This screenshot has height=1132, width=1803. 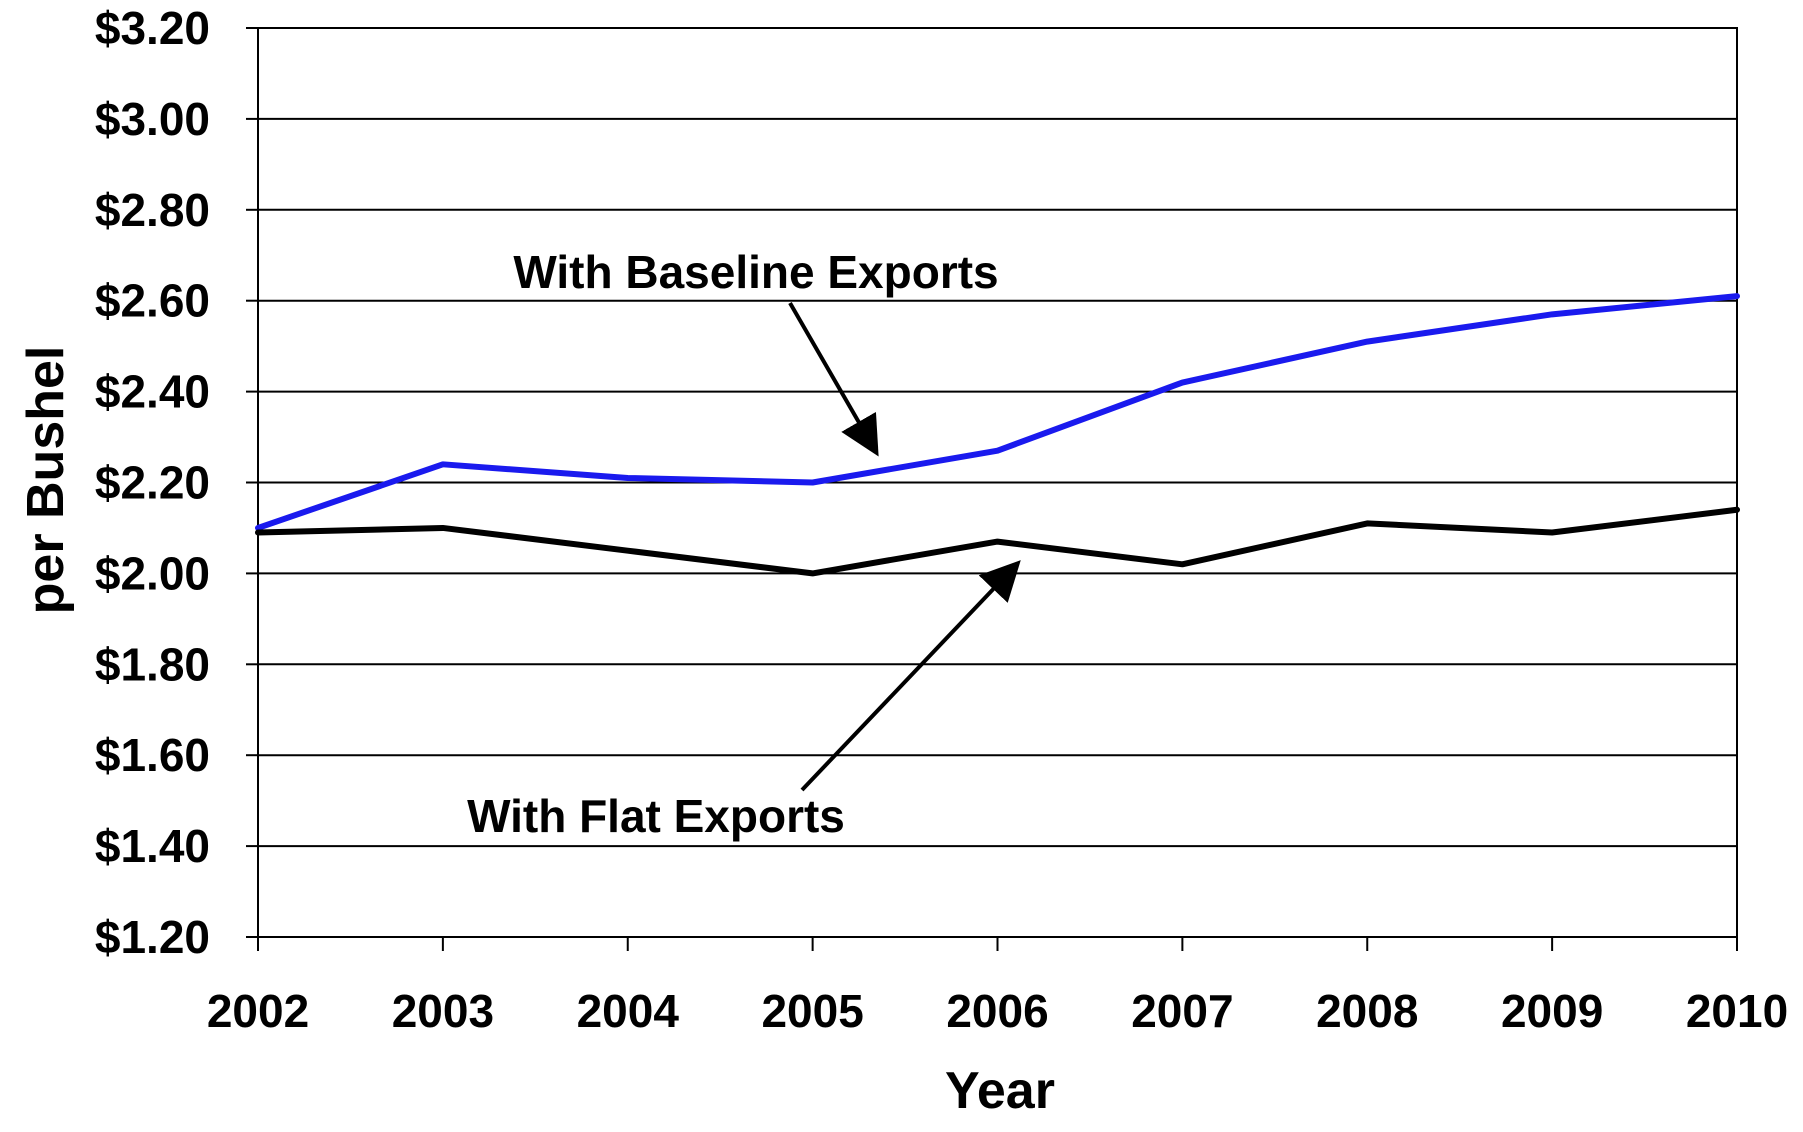 What do you see at coordinates (812, 1011) in the screenshot?
I see `x-tick-label: 2005` at bounding box center [812, 1011].